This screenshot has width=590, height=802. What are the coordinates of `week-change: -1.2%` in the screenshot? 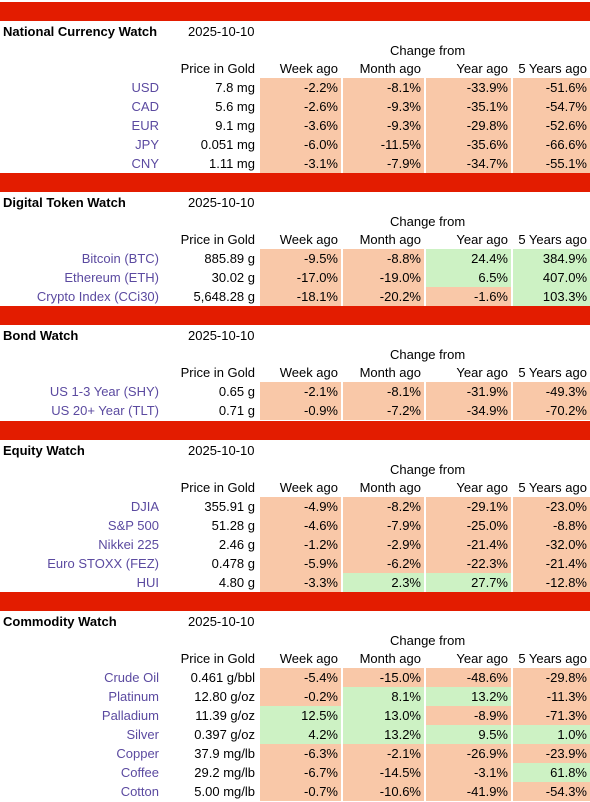 It's located at (300, 544).